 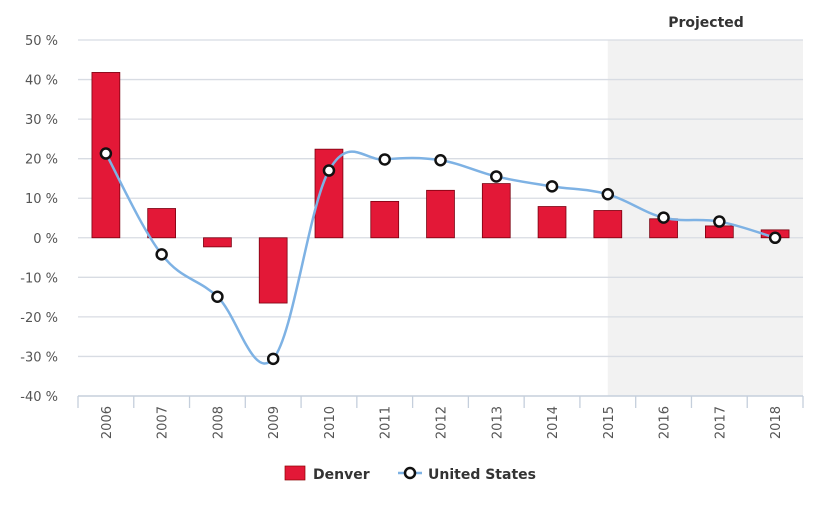 What do you see at coordinates (341, 475) in the screenshot?
I see `legend-denver-label: Denver` at bounding box center [341, 475].